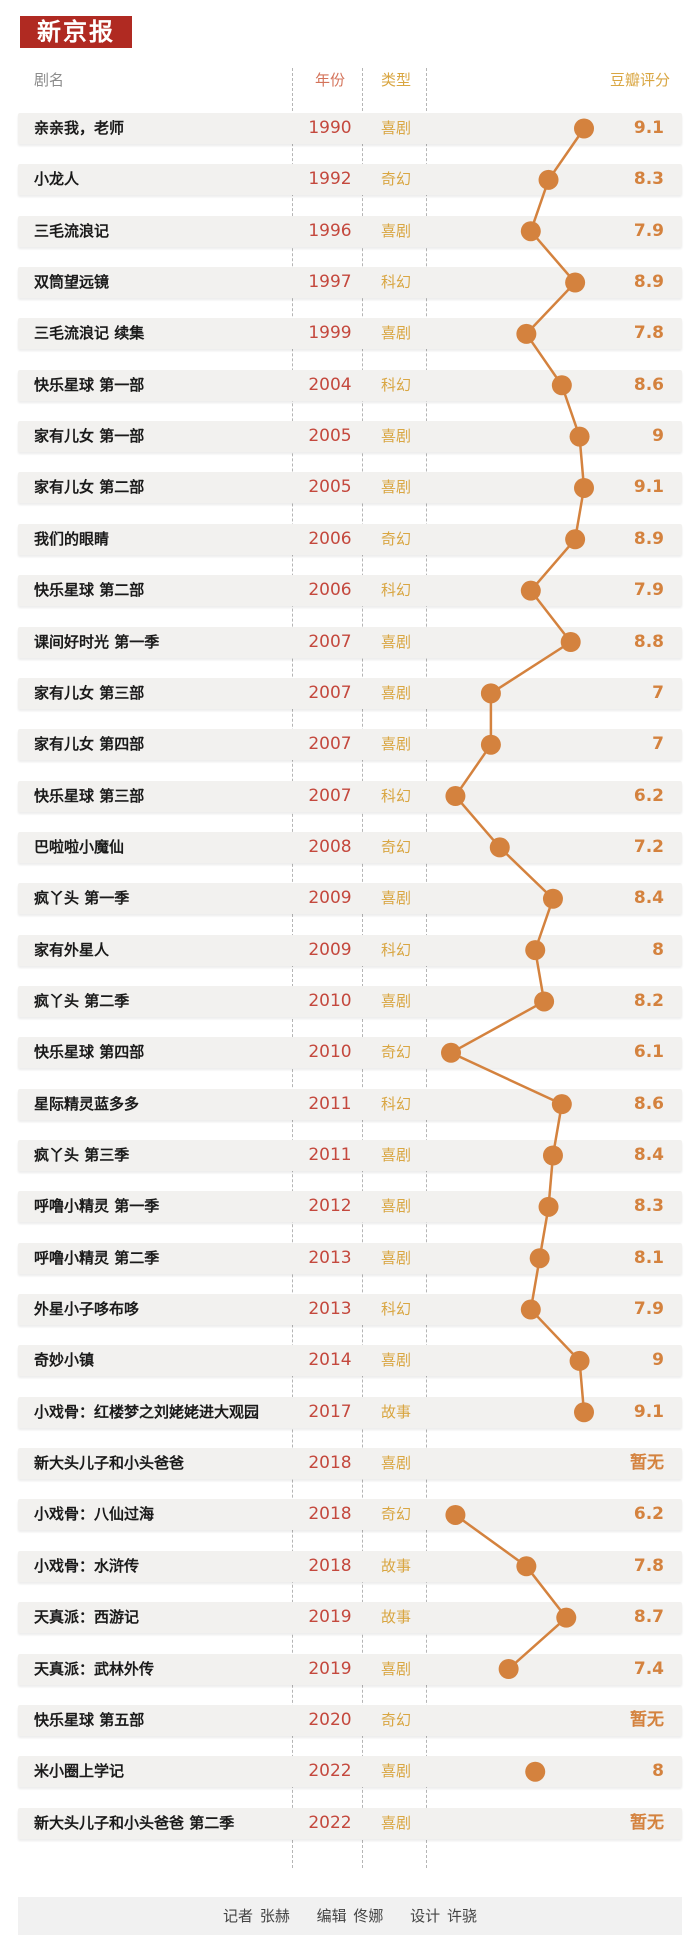 The width and height of the screenshot is (700, 1957). I want to click on show-year: 2020, so click(330, 1719).